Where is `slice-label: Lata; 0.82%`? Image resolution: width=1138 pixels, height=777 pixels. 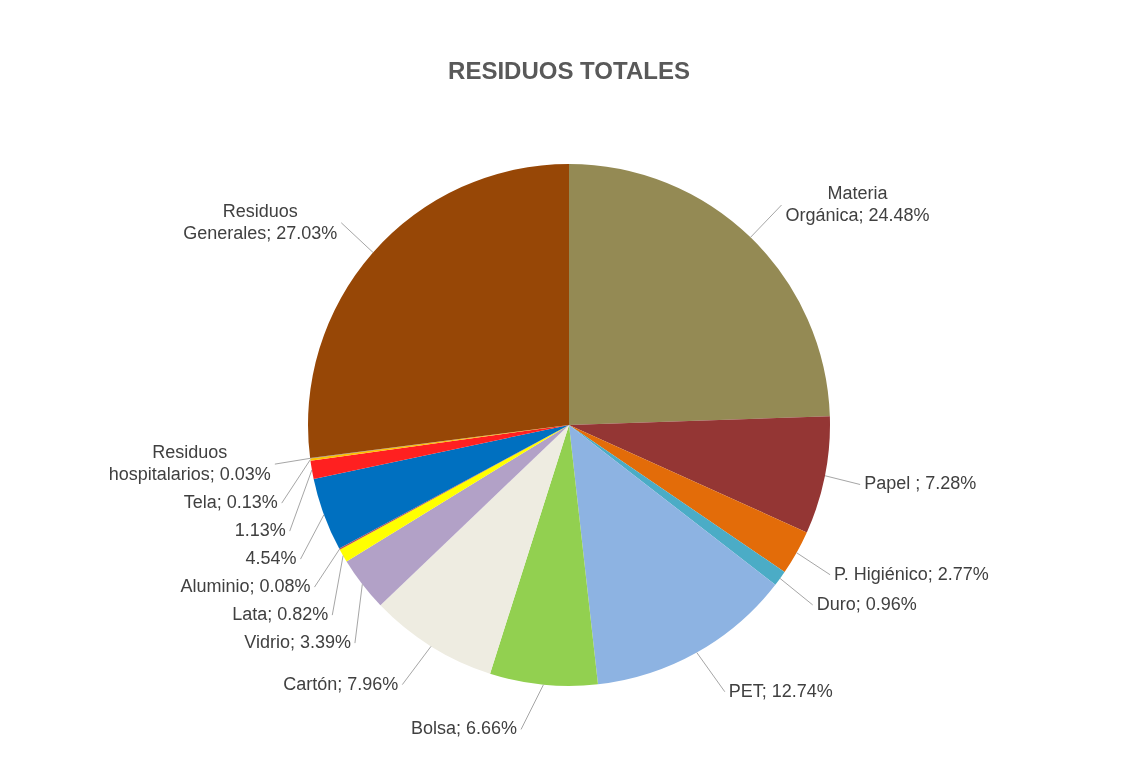 slice-label: Lata; 0.82% is located at coordinates (280, 614).